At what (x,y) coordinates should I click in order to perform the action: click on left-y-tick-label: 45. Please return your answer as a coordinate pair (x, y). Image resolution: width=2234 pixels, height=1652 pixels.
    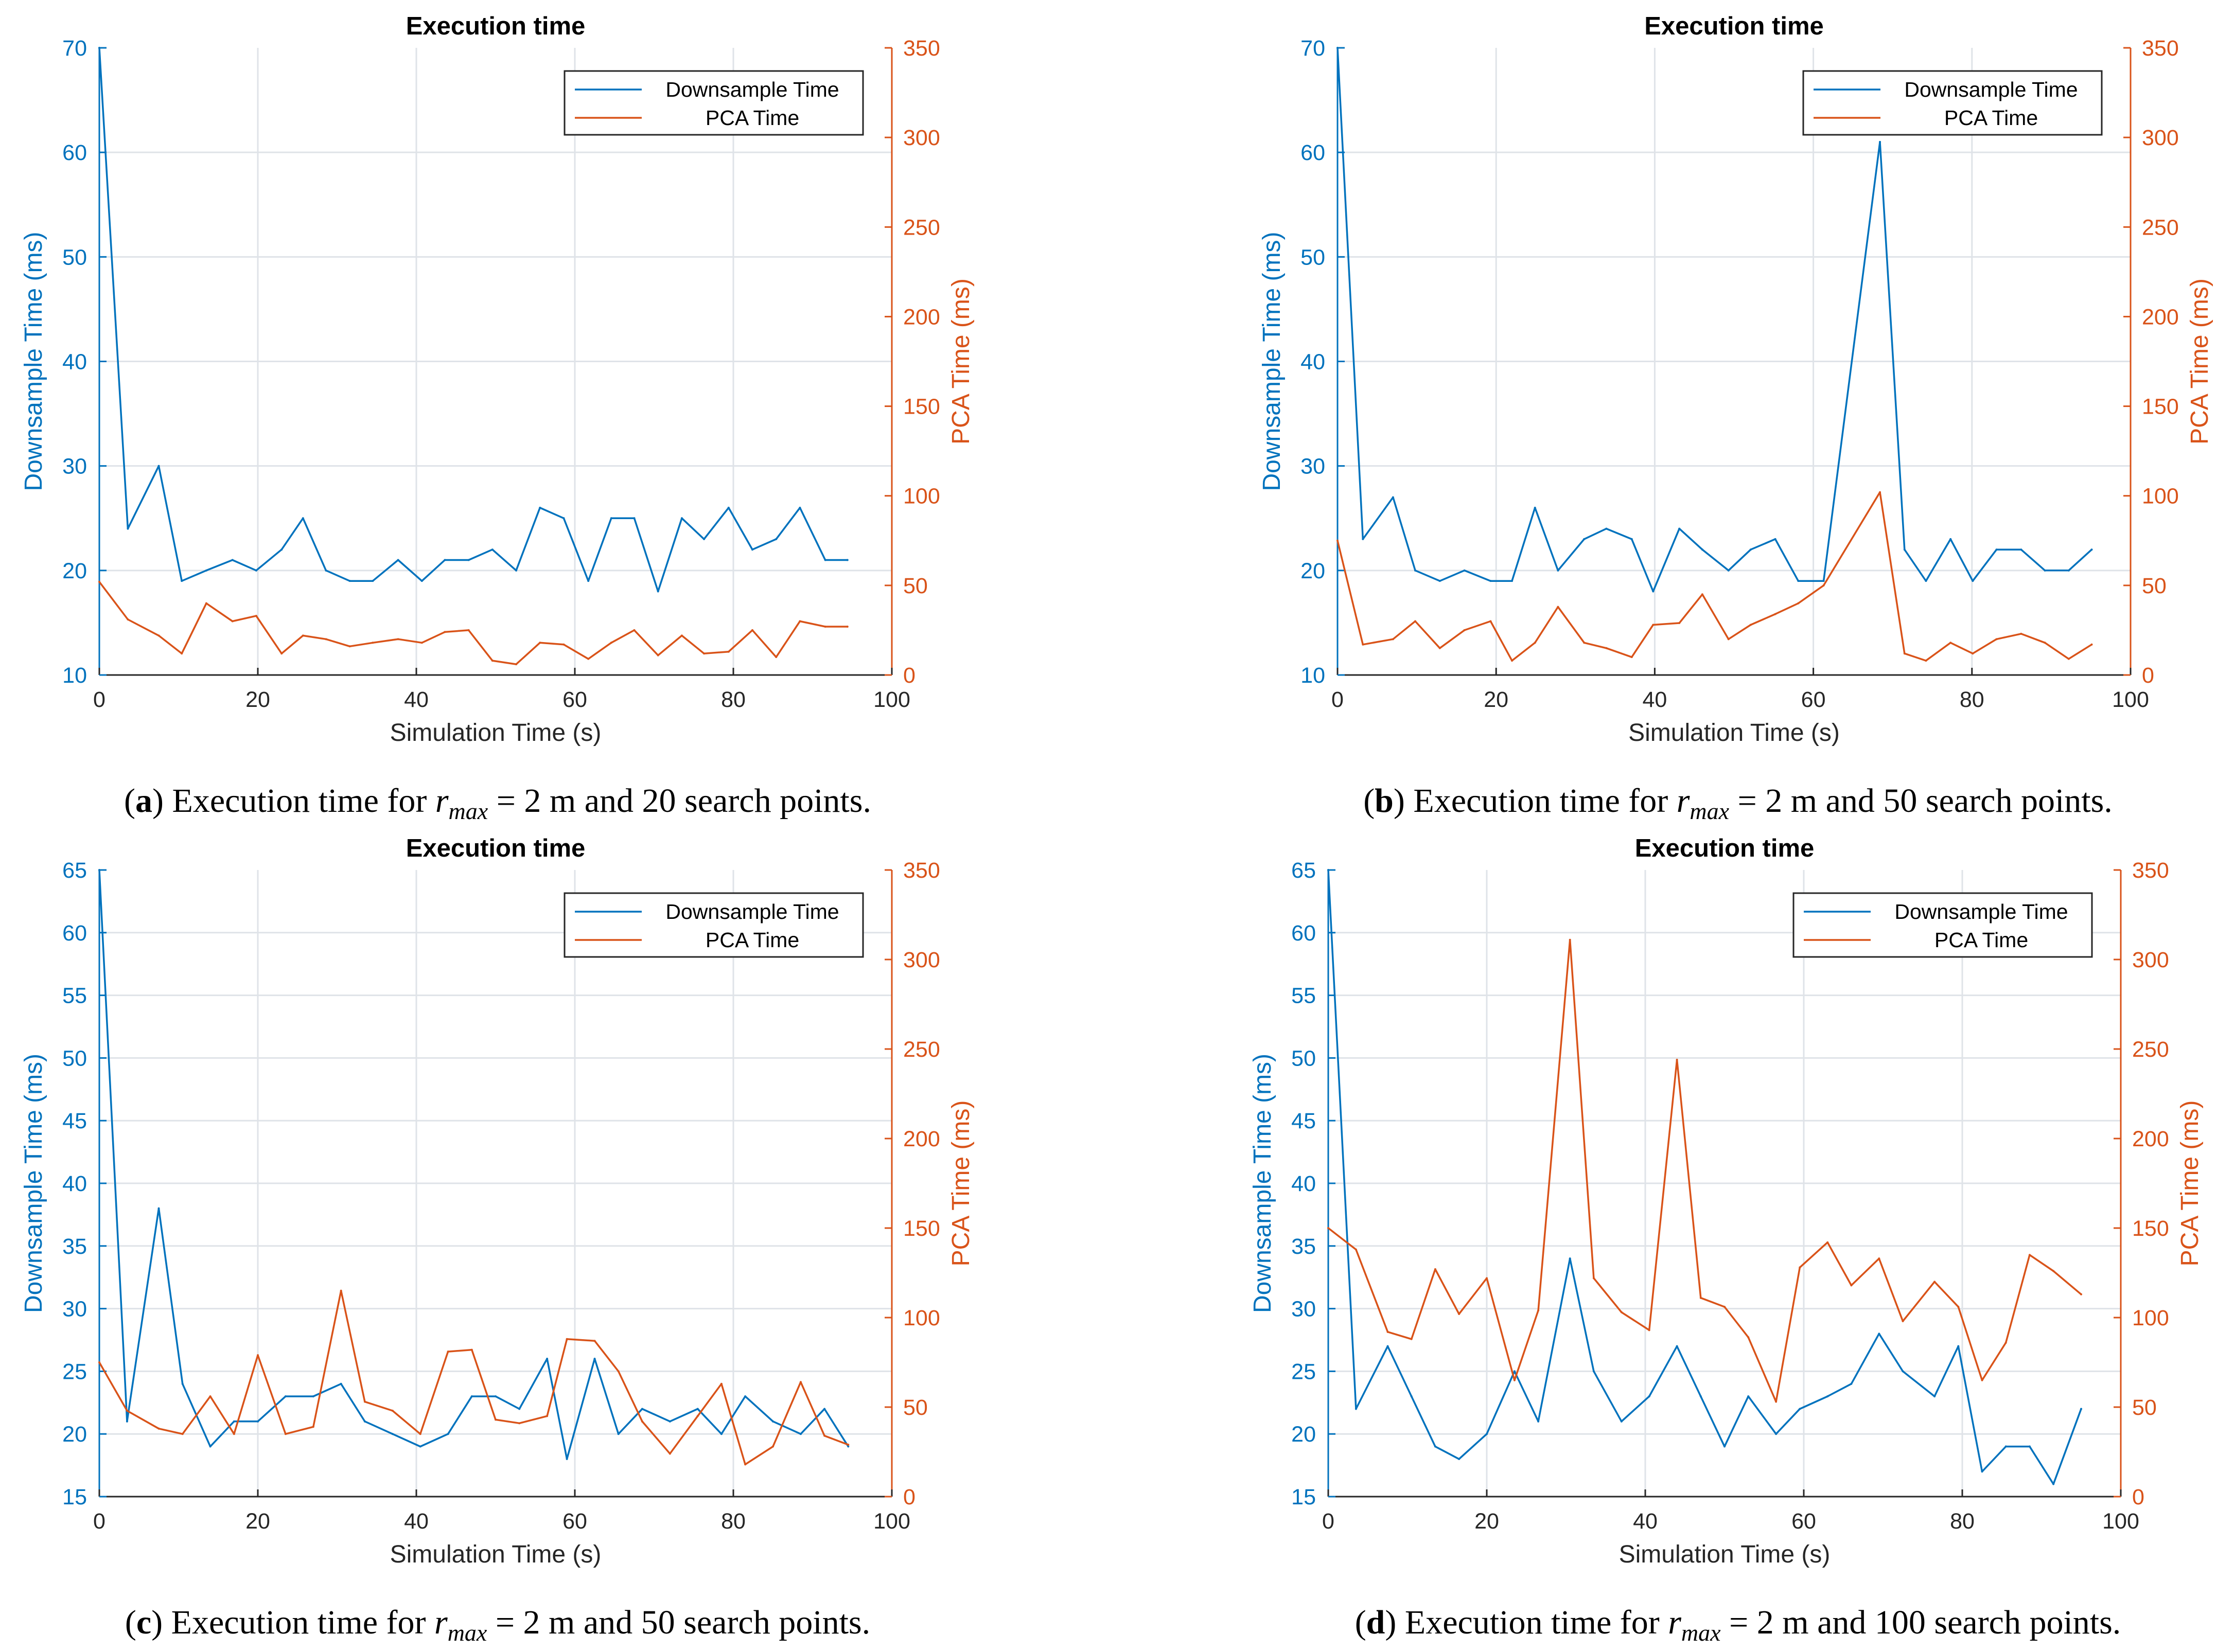
    Looking at the image, I should click on (74, 1121).